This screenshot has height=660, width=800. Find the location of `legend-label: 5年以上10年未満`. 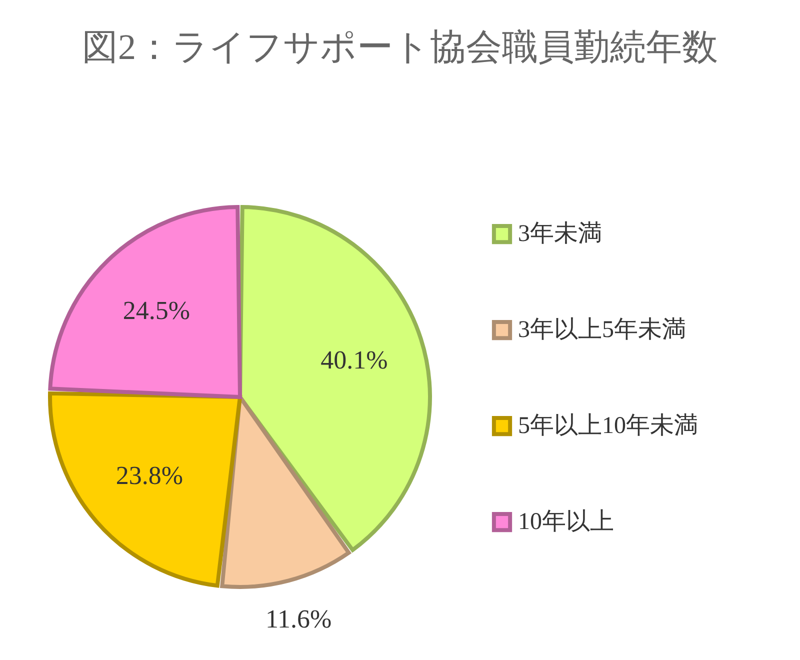

legend-label: 5年以上10年未満 is located at coordinates (608, 426).